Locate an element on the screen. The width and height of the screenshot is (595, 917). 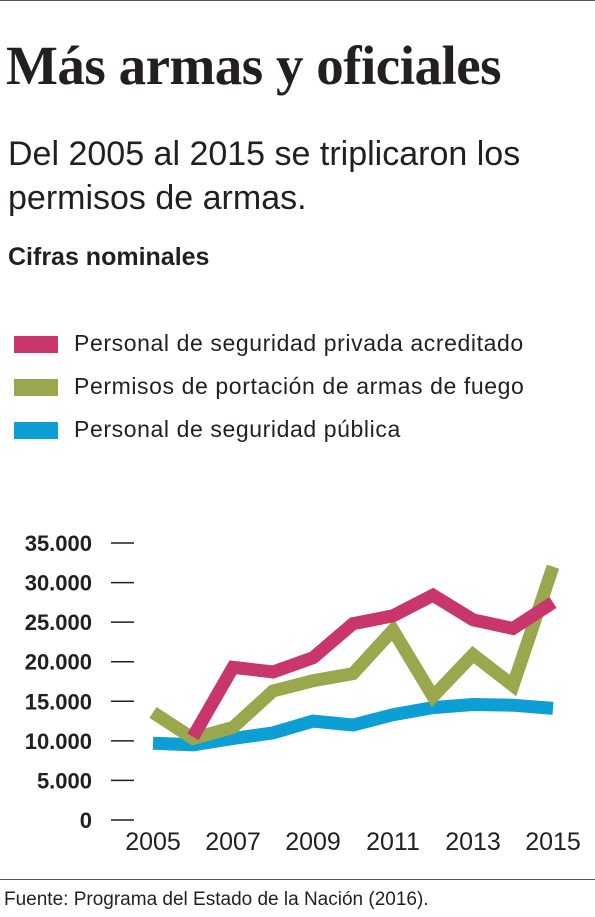
series-lines is located at coordinates (354, 658).